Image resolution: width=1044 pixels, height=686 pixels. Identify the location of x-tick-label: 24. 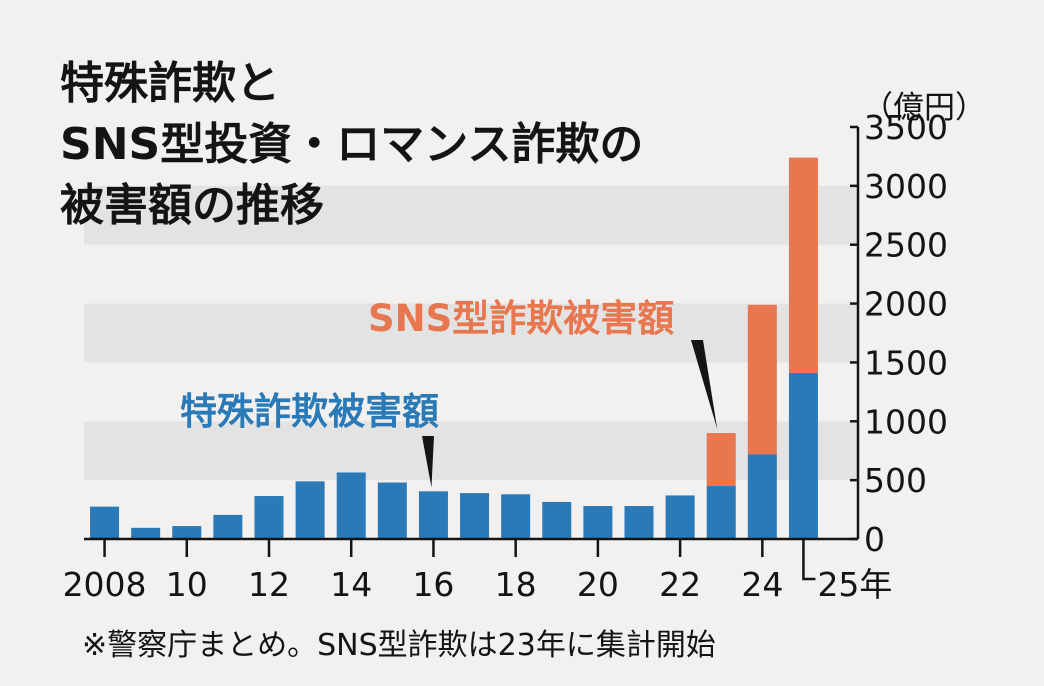
(762, 584).